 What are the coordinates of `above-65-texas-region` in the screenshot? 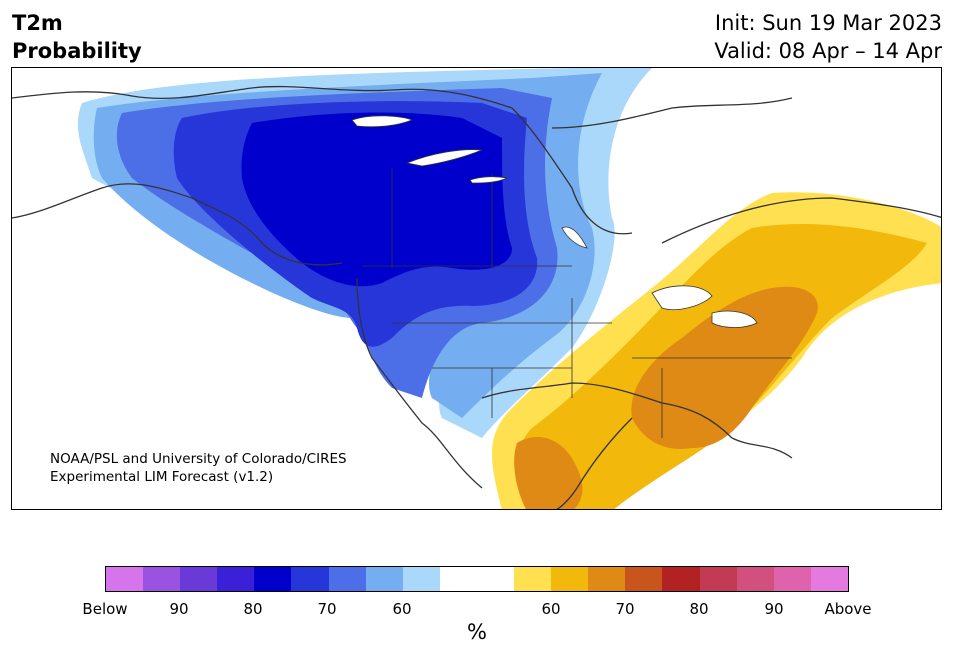 It's located at (548, 473).